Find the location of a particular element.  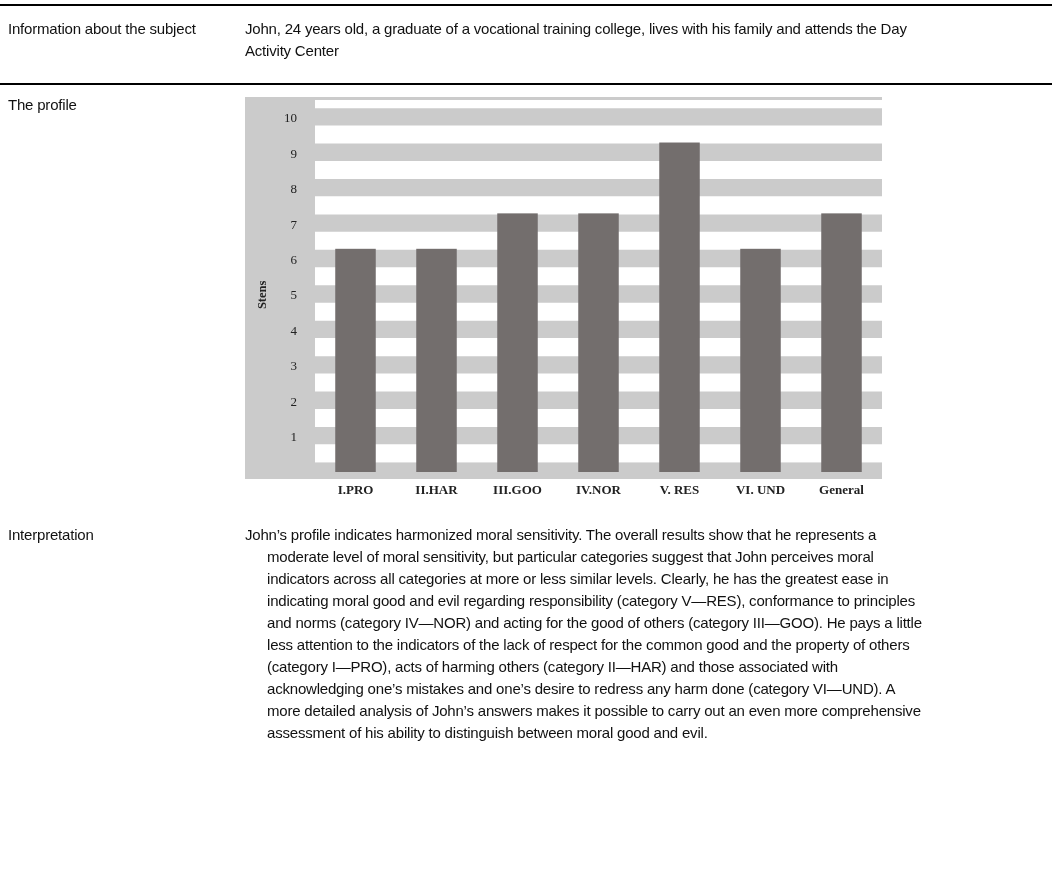

x-tick-label: VI. UND is located at coordinates (760, 489).